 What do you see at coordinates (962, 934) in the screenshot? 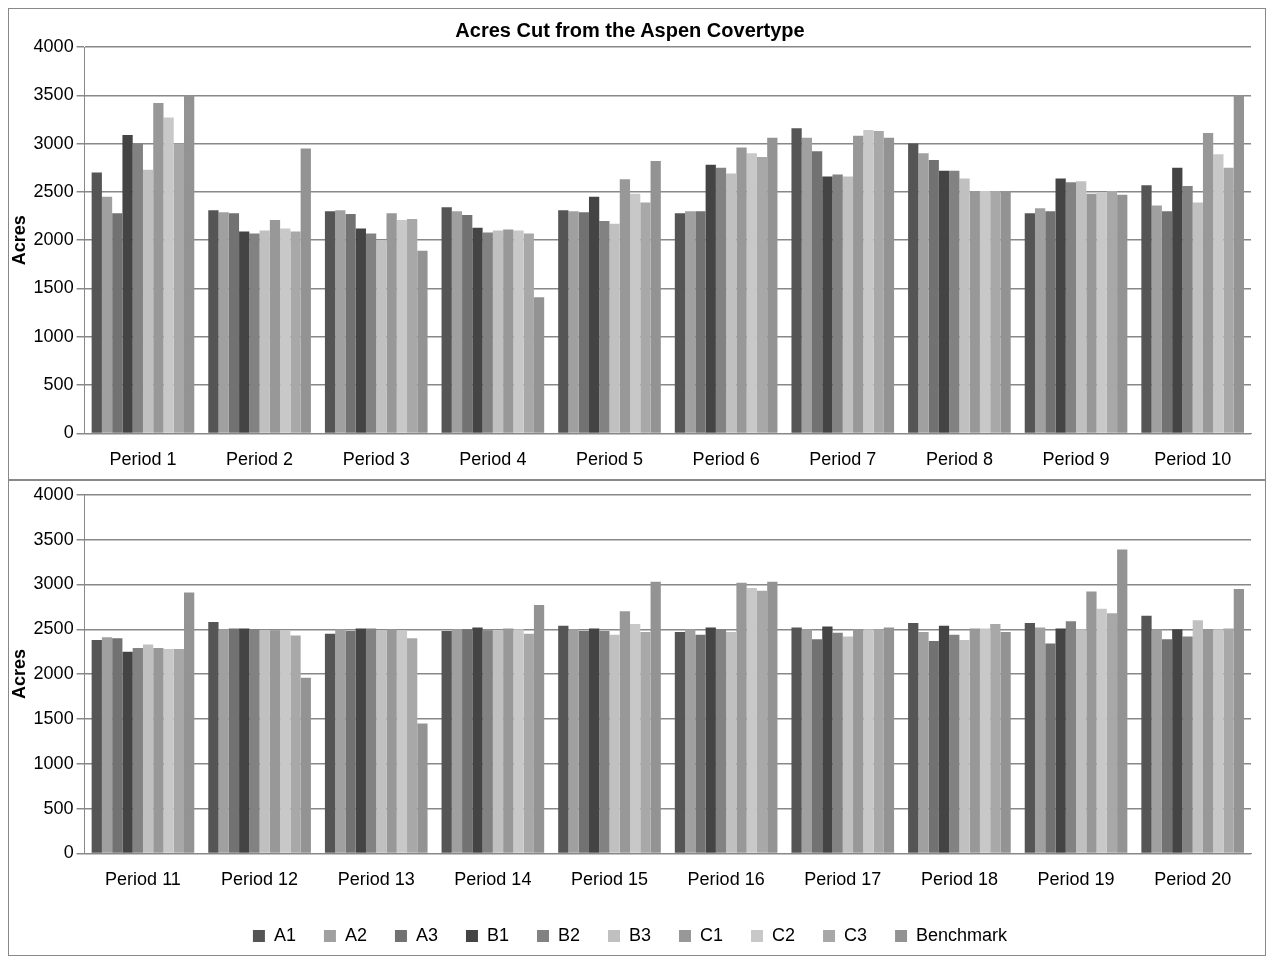
I see `legend-label: Benchmark` at bounding box center [962, 934].